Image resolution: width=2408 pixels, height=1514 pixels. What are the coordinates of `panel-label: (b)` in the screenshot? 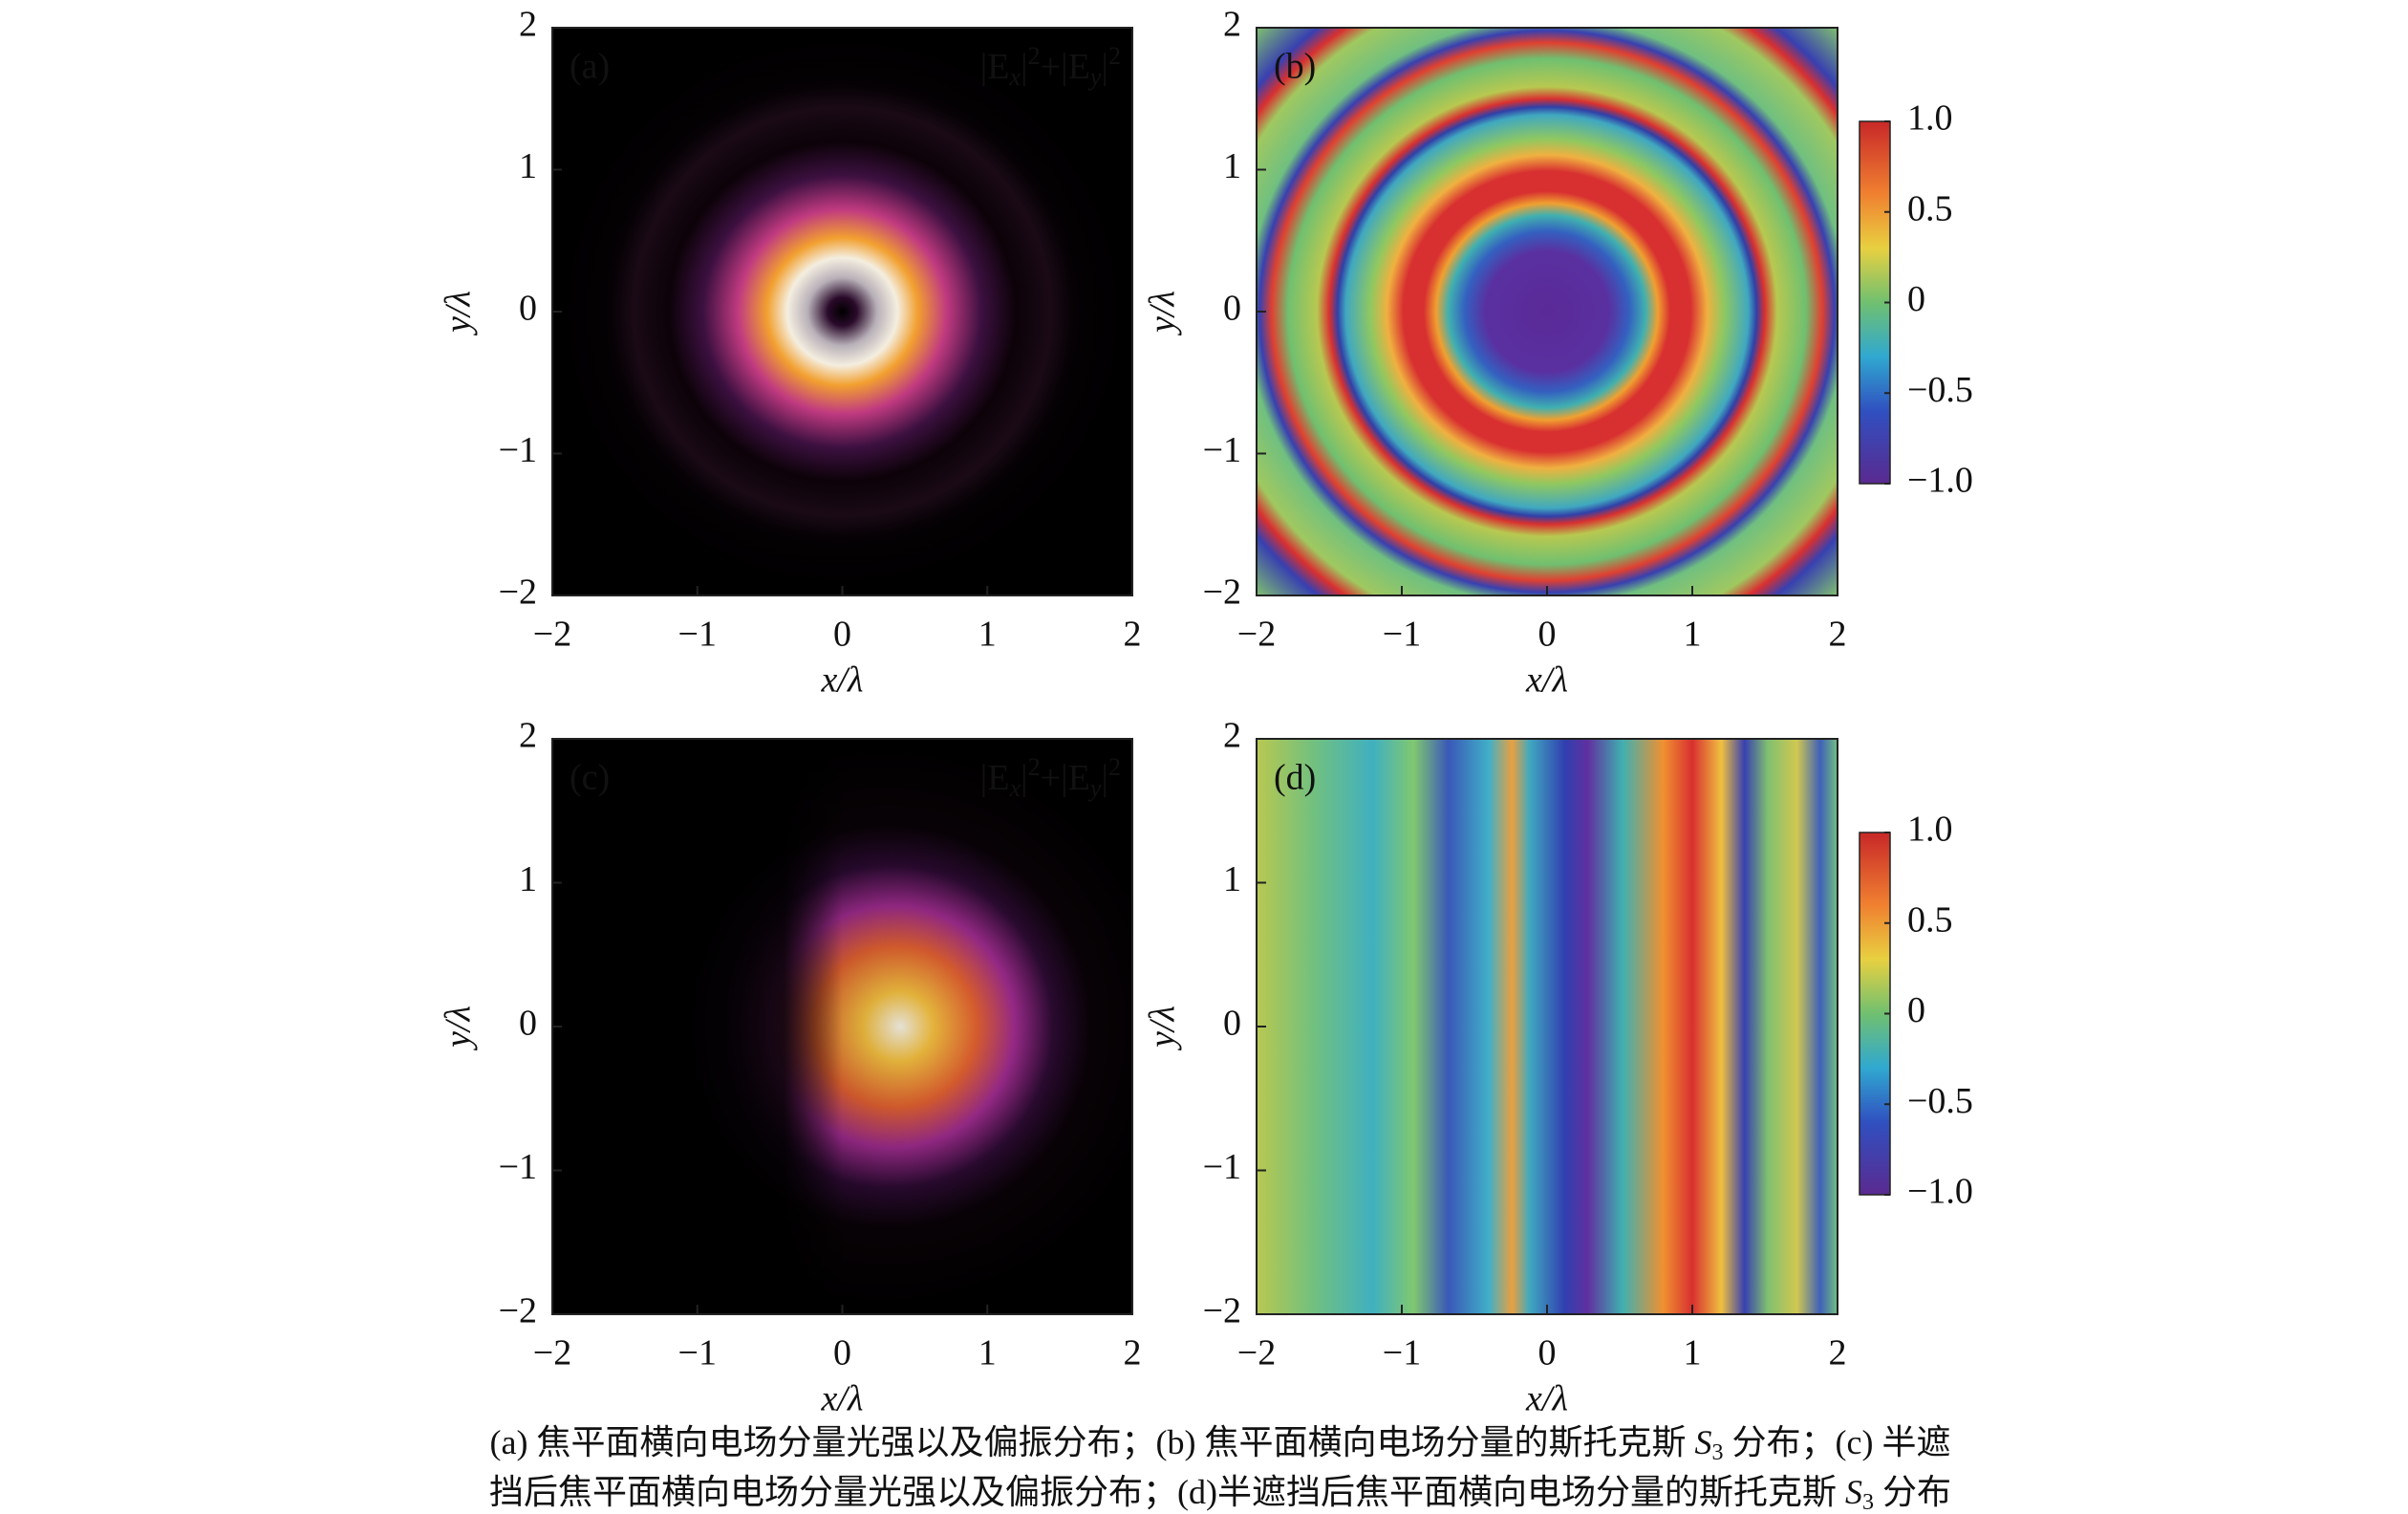 It's located at (1295, 67).